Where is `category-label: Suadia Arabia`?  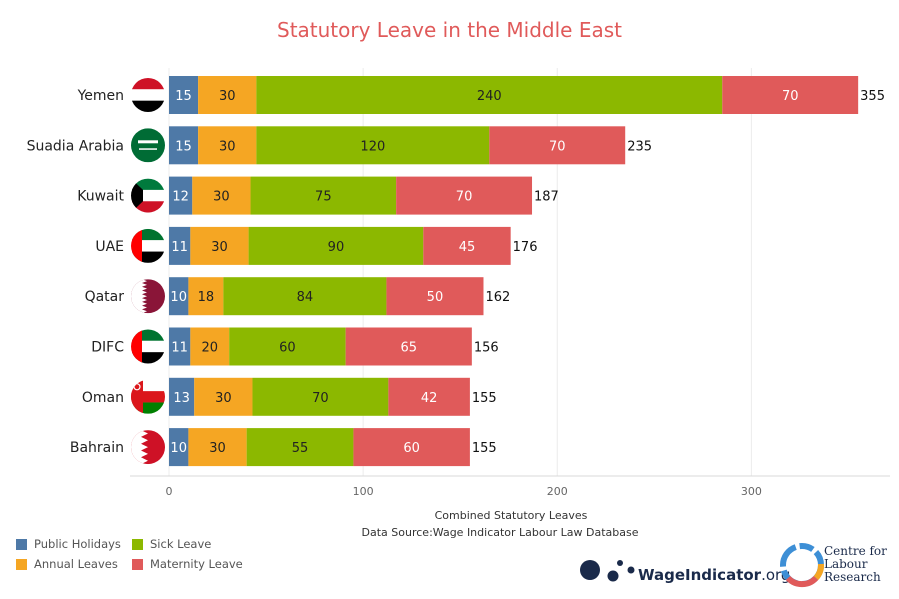
category-label: Suadia Arabia is located at coordinates (75, 146).